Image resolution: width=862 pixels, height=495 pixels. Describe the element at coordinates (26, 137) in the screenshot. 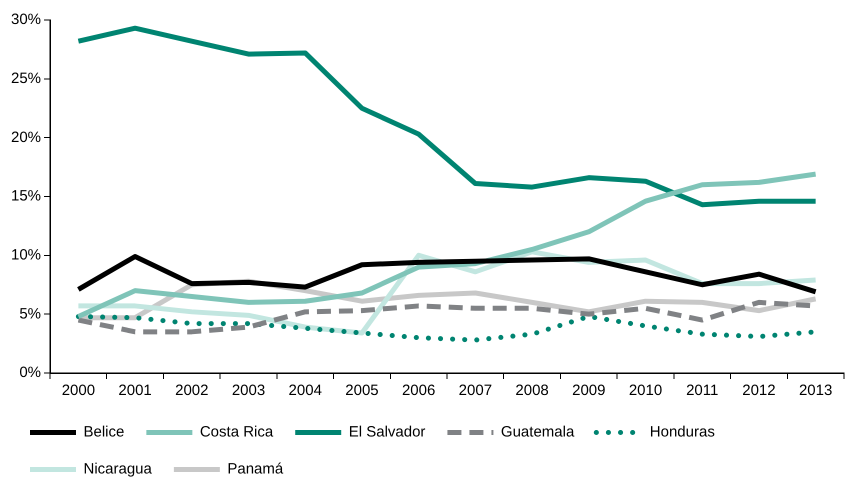

I see `y-tick-label: 20%` at that location.